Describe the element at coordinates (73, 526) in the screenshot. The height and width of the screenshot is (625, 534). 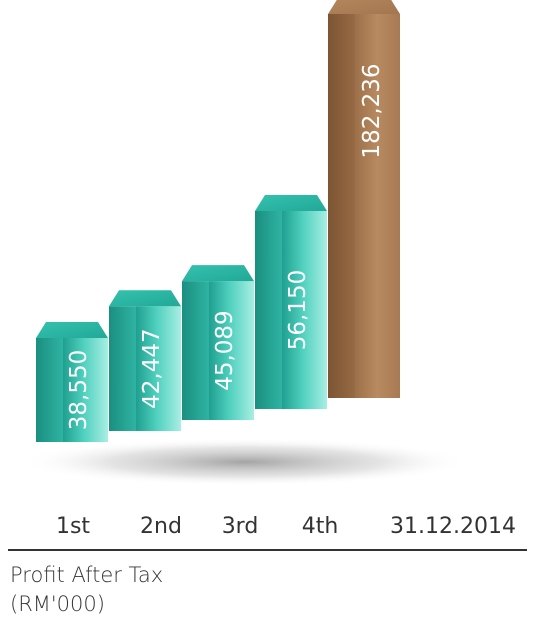
I see `category-label: 1st` at that location.